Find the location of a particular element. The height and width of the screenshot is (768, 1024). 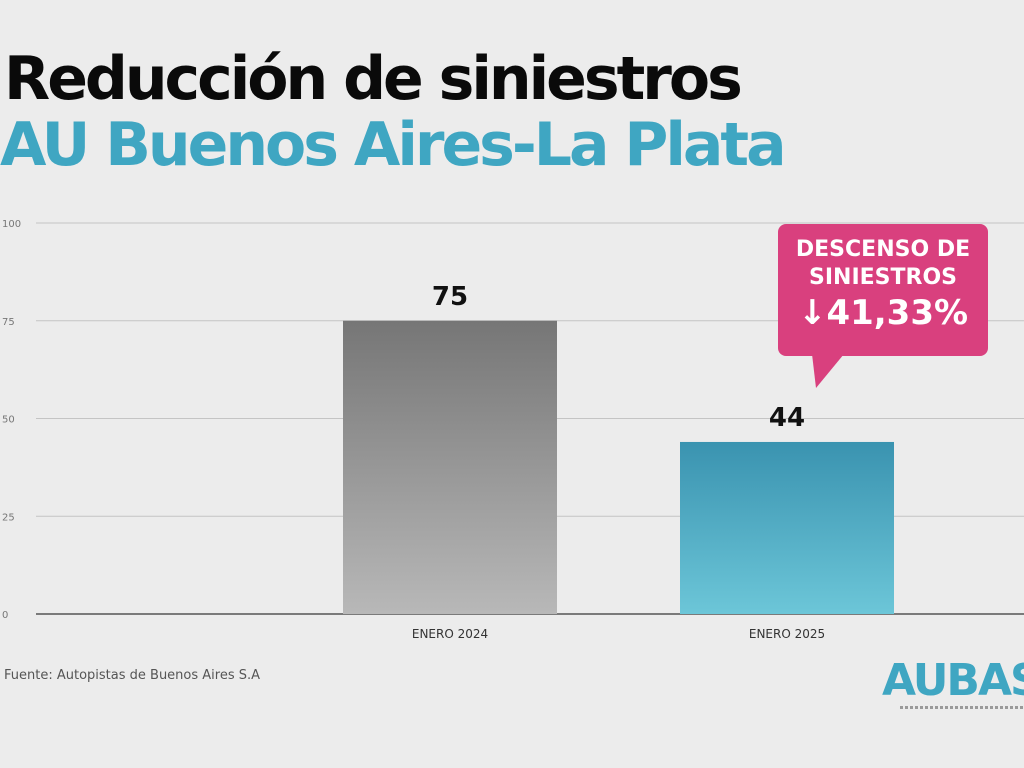

data-label: 75 is located at coordinates (450, 297).